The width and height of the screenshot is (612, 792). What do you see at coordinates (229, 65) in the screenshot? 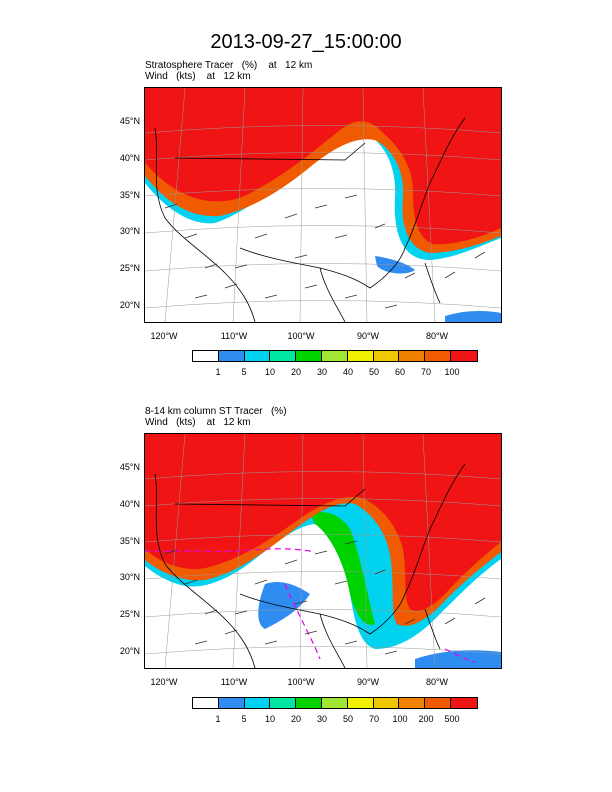
I see `panel1-title: Stratosphere Tracer (%) at 12 km` at bounding box center [229, 65].